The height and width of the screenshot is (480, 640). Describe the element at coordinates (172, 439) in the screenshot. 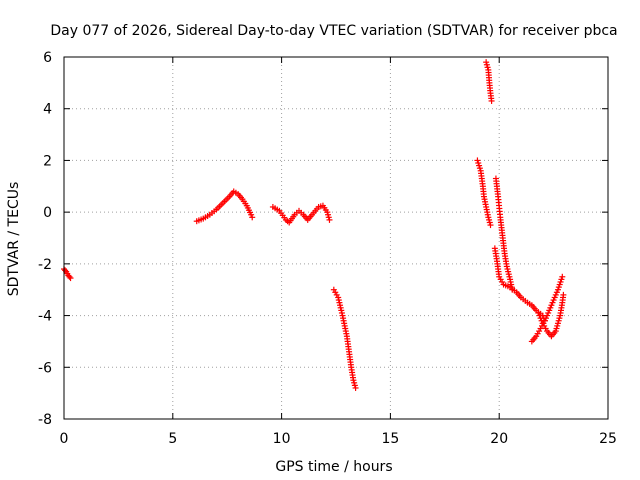

I see `x-tick-label: 5` at that location.